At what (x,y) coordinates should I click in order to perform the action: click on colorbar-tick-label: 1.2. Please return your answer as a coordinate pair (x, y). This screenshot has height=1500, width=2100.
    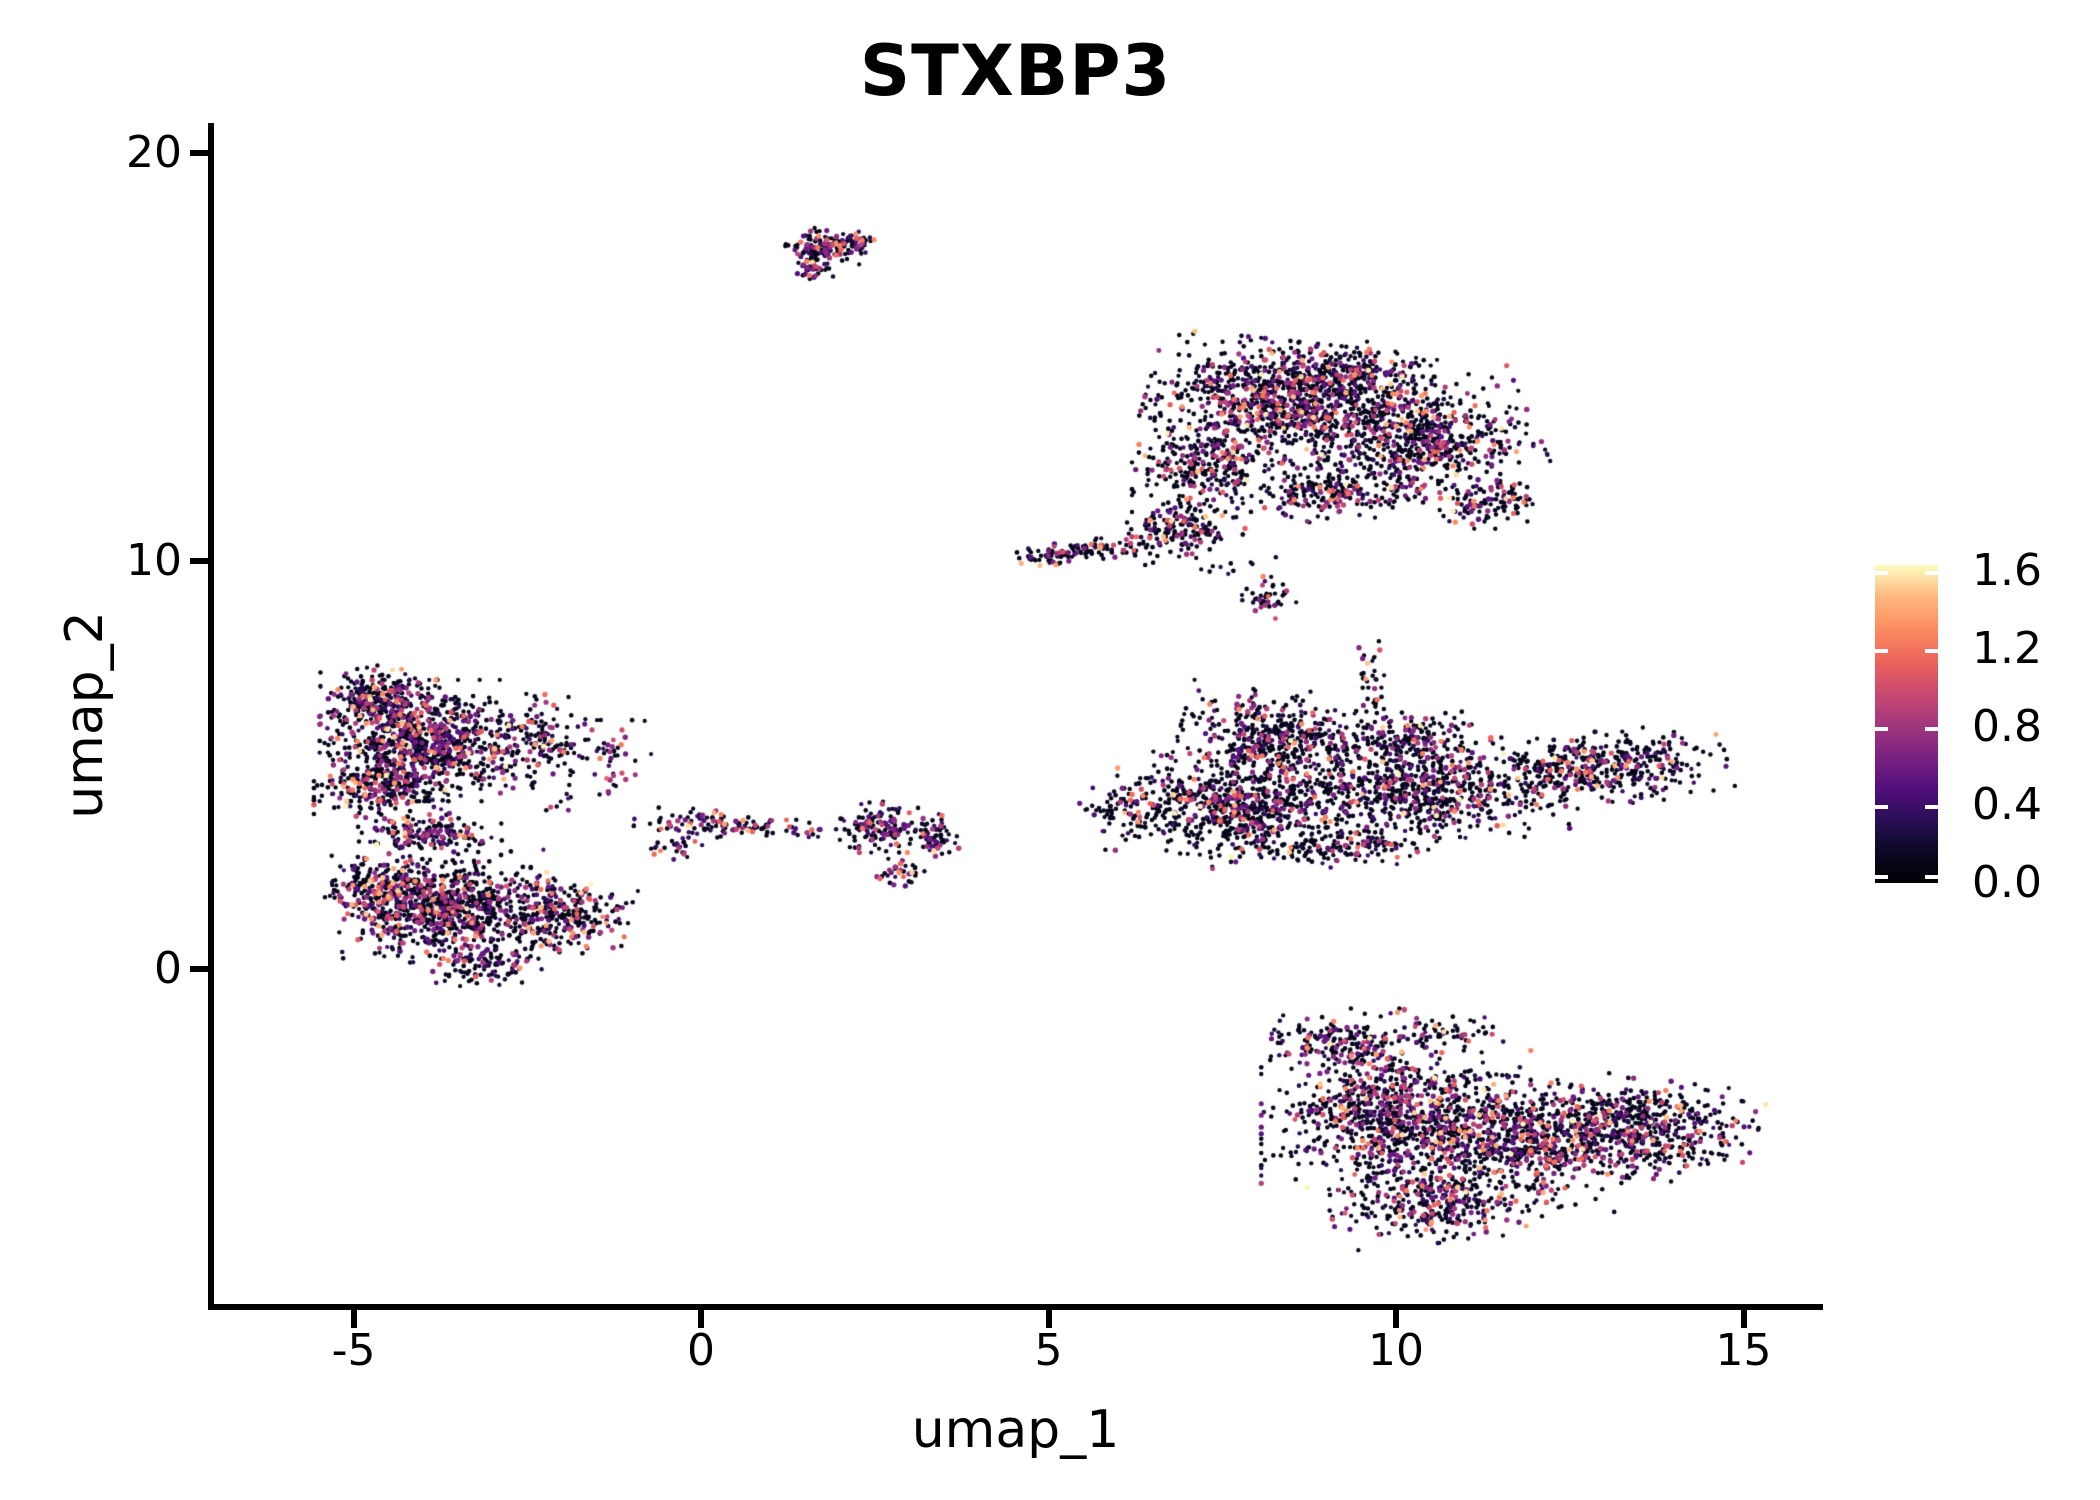
    Looking at the image, I should click on (2007, 648).